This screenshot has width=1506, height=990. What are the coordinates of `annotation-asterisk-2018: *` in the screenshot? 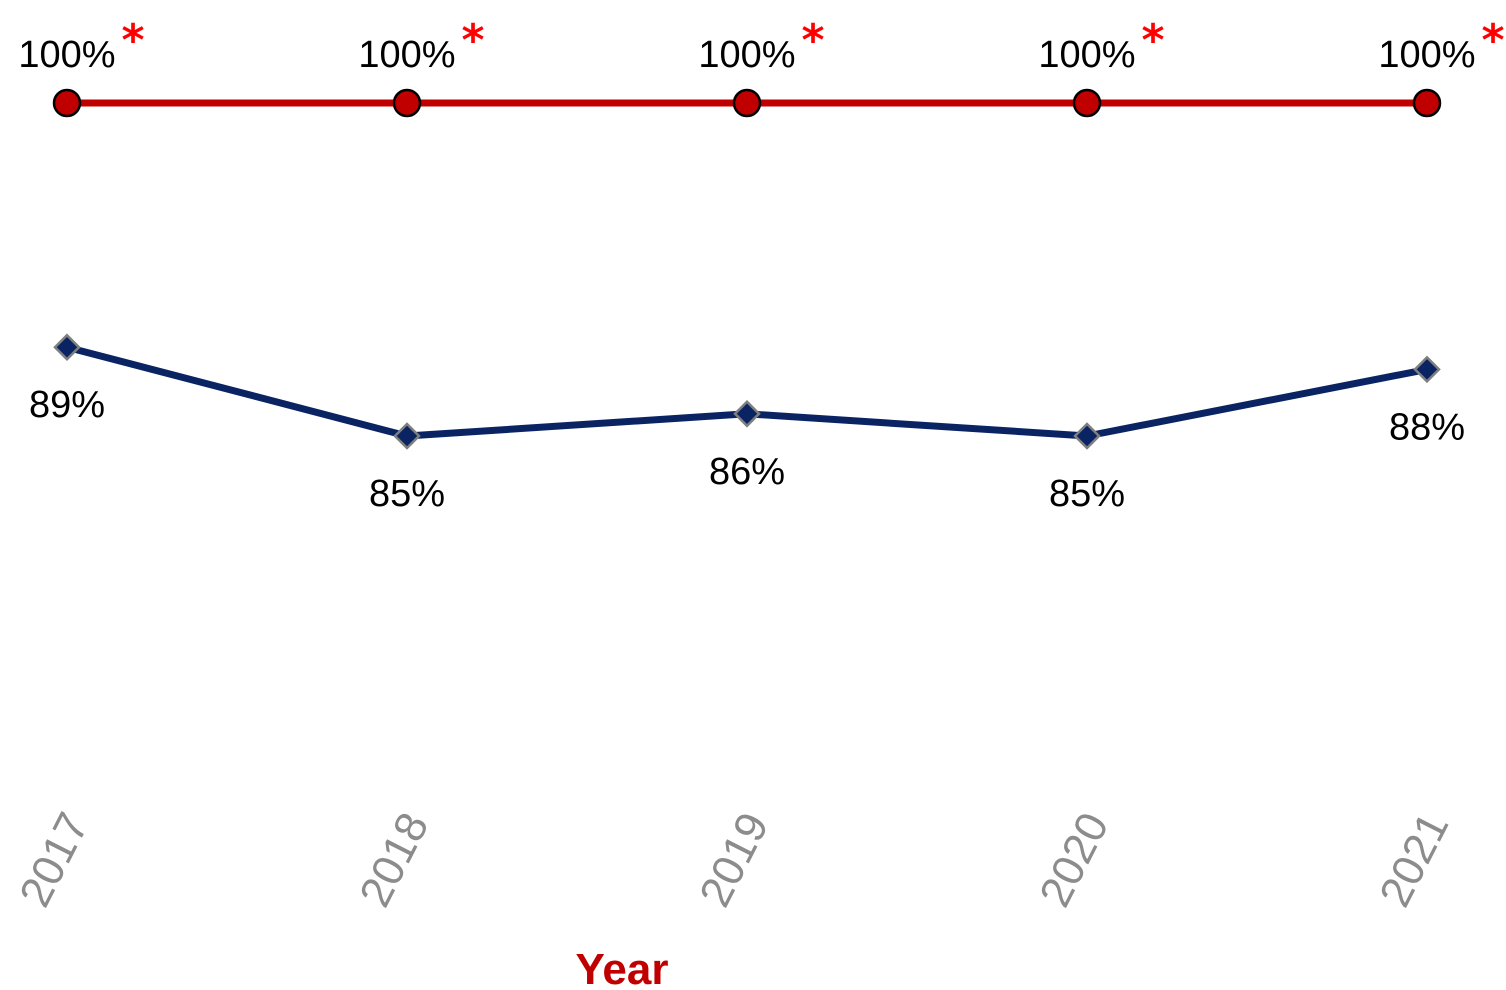 It's located at (472, 40).